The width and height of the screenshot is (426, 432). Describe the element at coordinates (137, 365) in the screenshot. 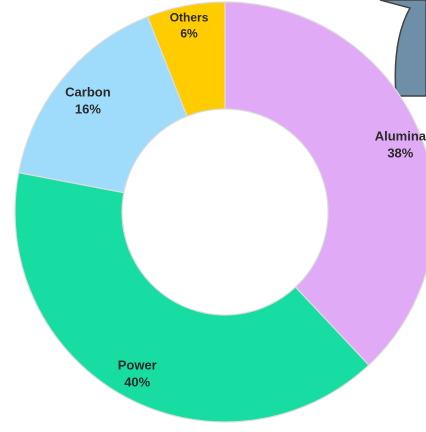

I see `slice-label-power: Power` at that location.